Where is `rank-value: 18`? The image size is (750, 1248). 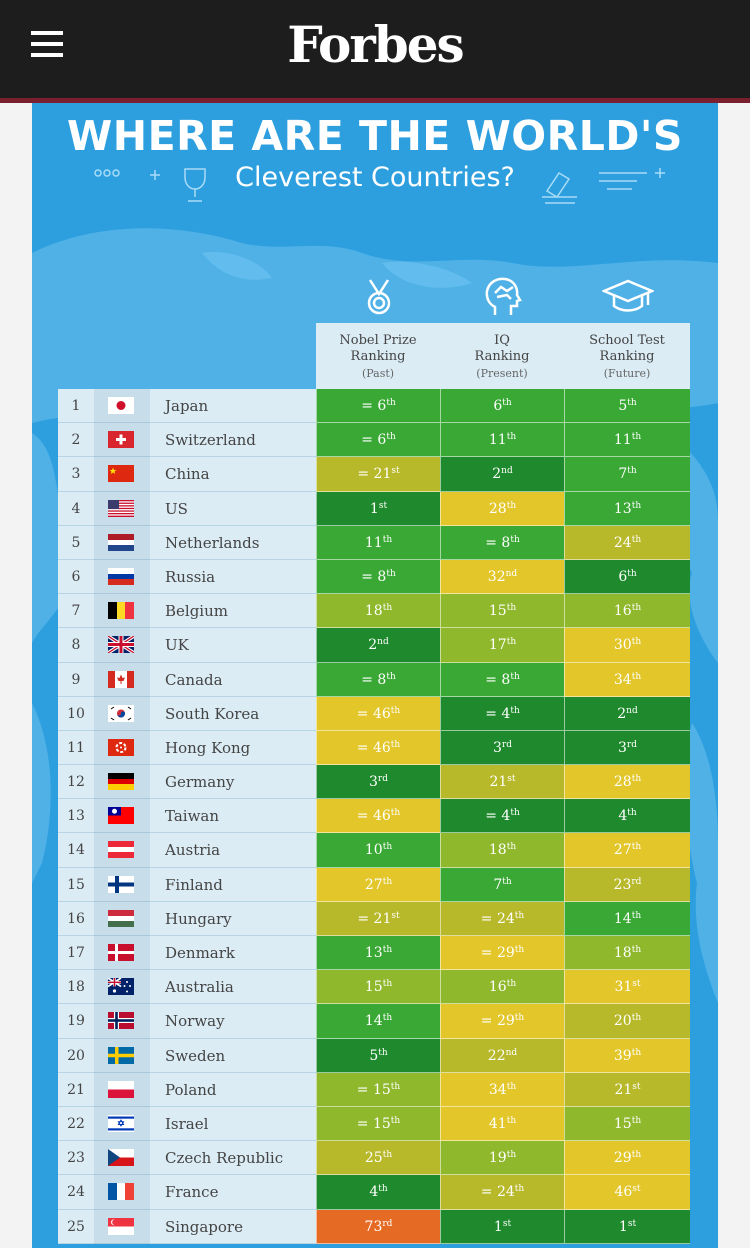
rank-value: 18 is located at coordinates (497, 850).